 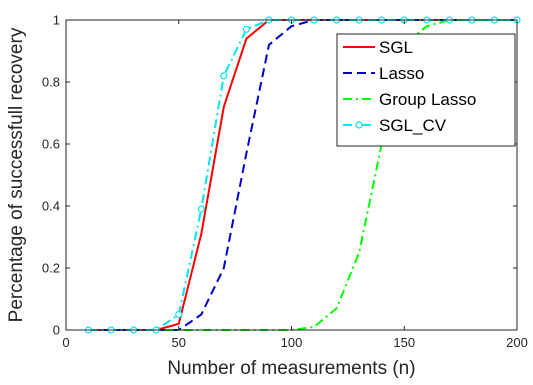 I want to click on y-tick-label: 0.8, so click(x=51, y=82).